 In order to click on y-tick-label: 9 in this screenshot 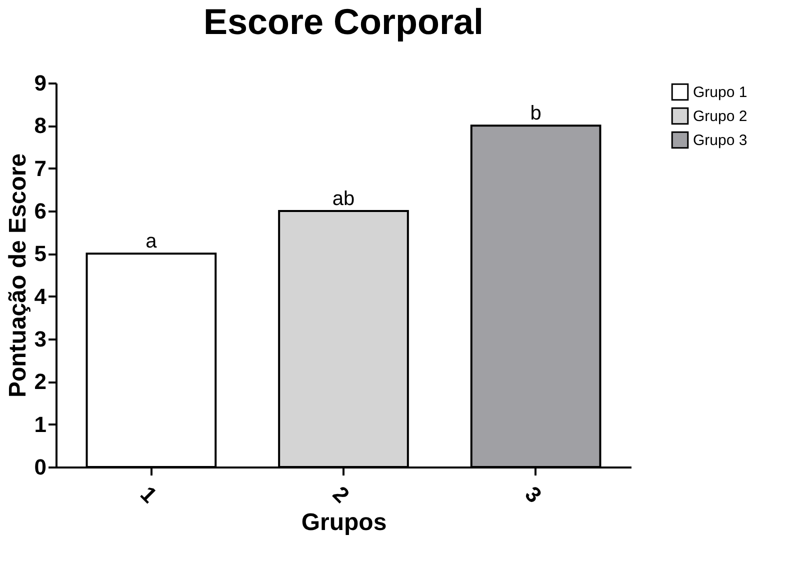, I will do `click(40, 83)`.